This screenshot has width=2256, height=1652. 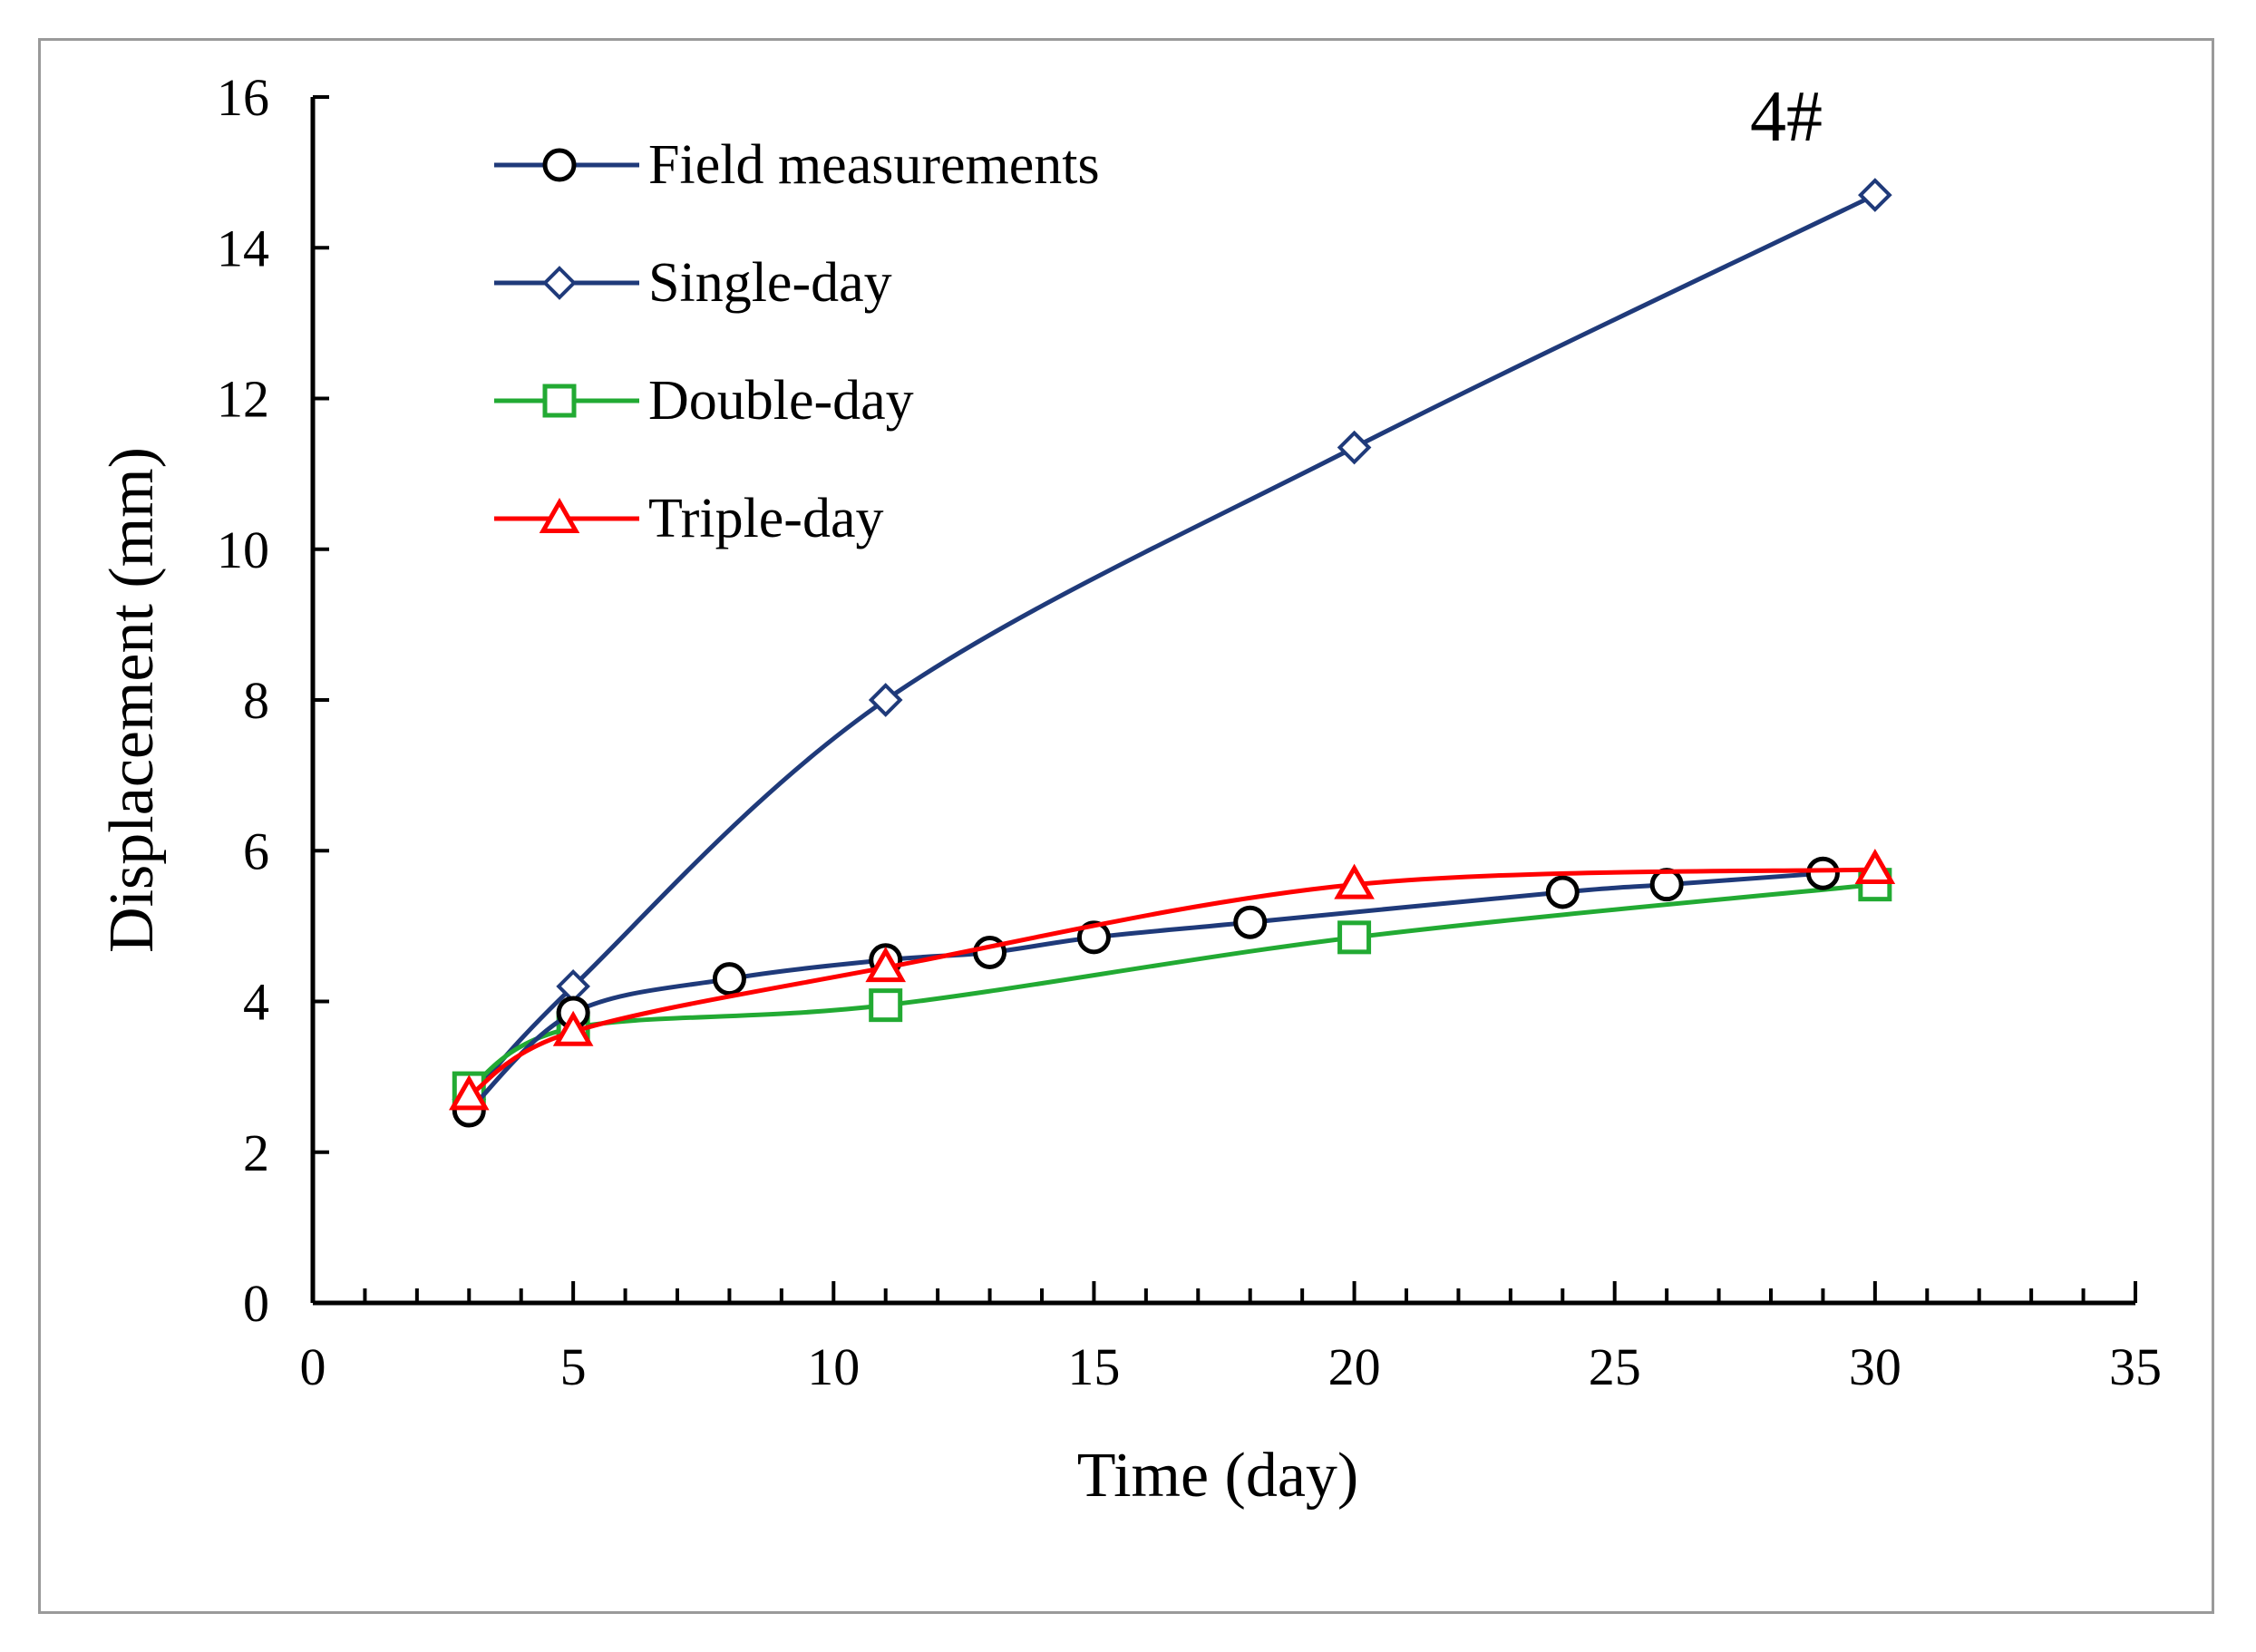 I want to click on x-tick-label: 35, so click(x=2136, y=1366).